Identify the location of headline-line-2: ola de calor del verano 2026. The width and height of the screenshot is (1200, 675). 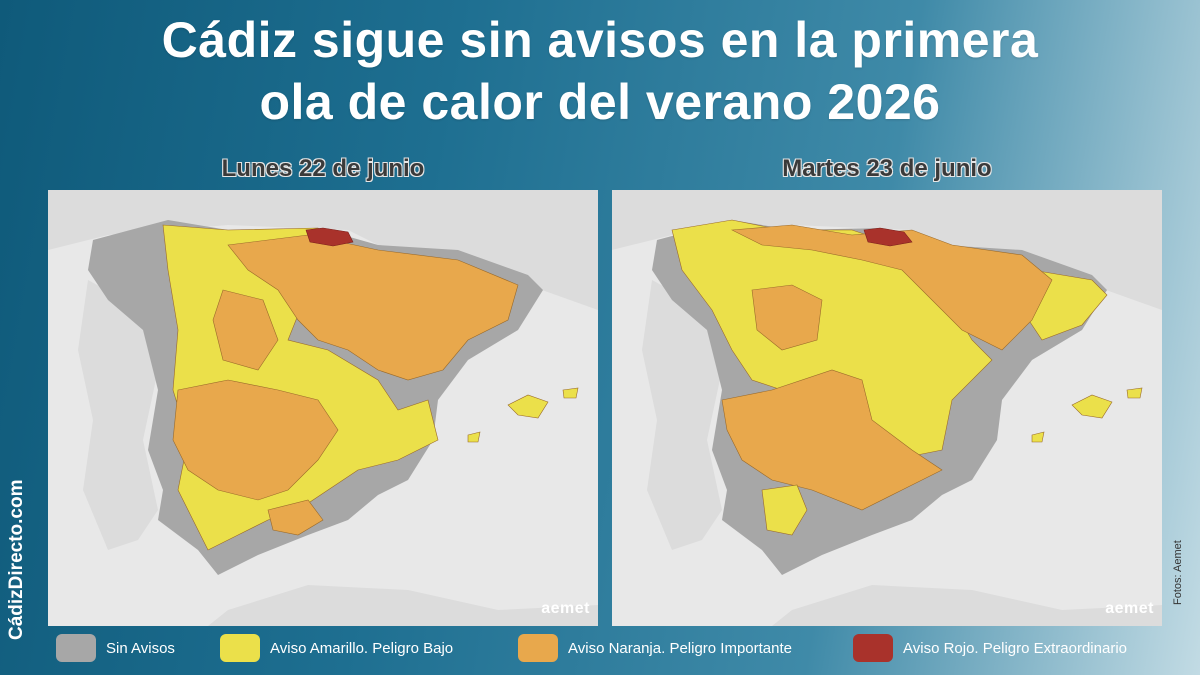
(600, 102).